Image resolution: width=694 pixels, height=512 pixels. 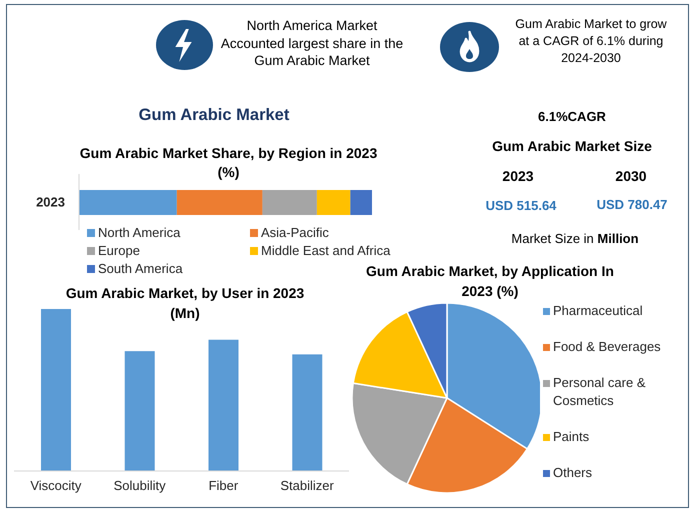 What do you see at coordinates (575, 238) in the screenshot?
I see `text: Market Size in Million` at bounding box center [575, 238].